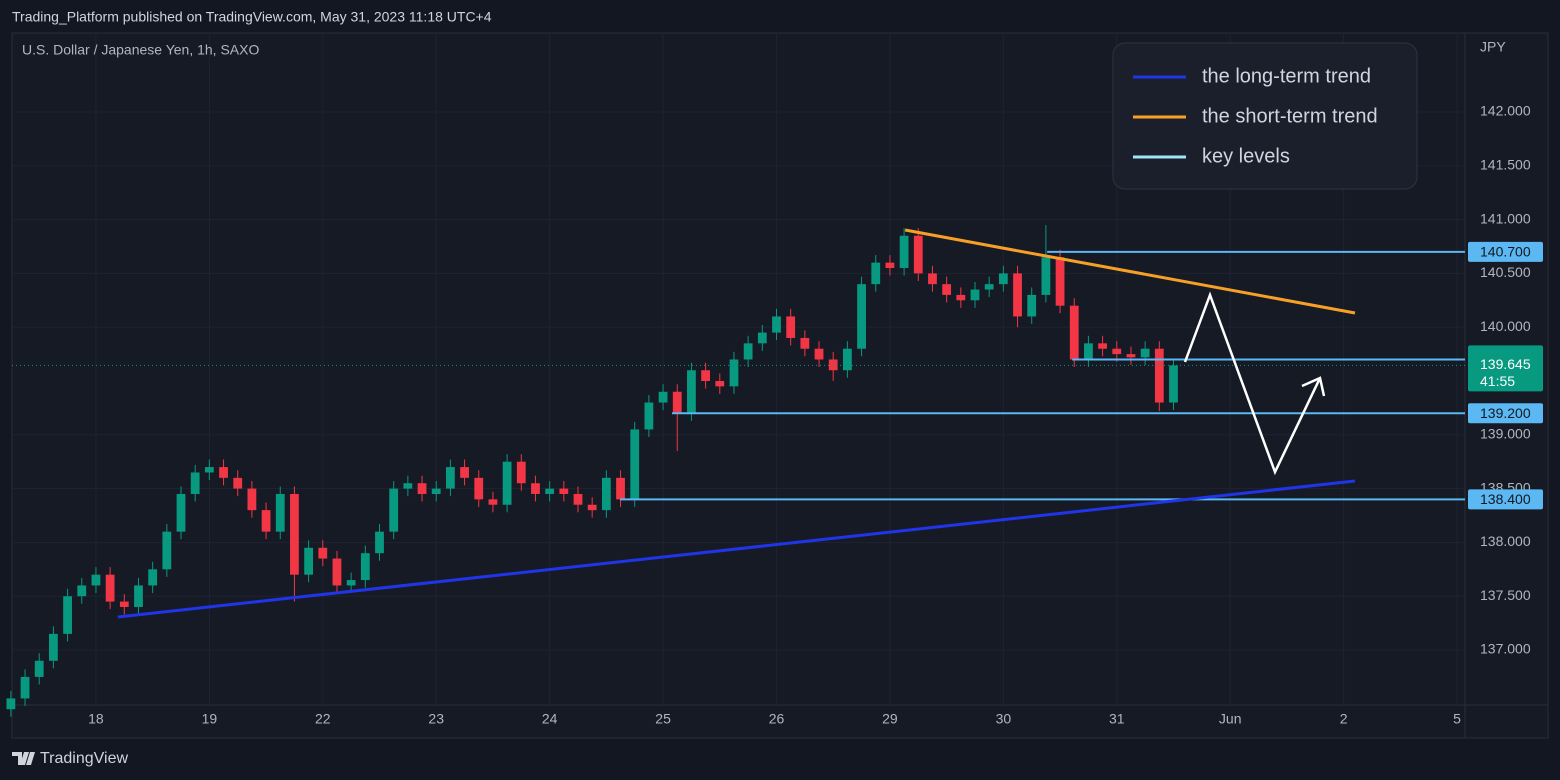  I want to click on legend-label: the short-term trend, so click(1290, 116).